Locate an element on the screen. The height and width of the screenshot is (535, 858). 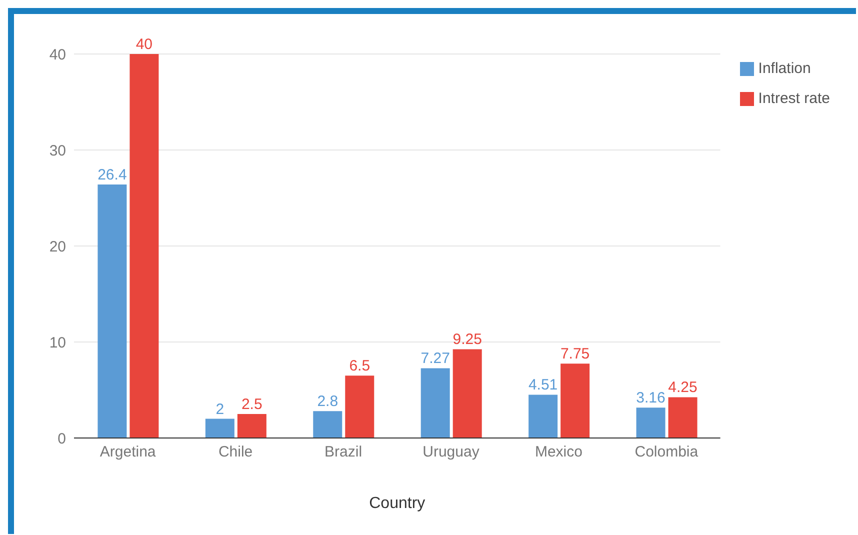
y-tick-label: 0 is located at coordinates (62, 439).